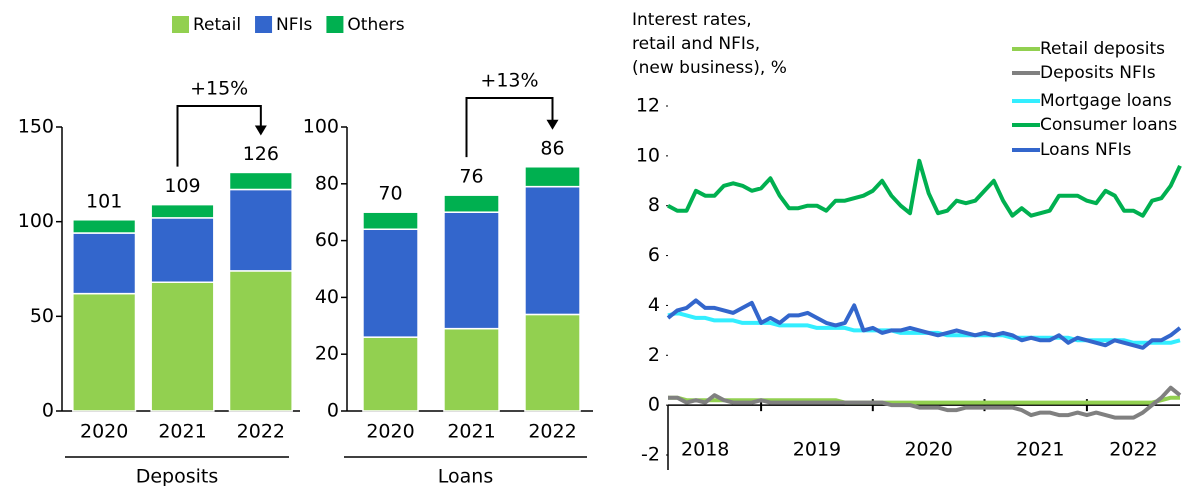  What do you see at coordinates (509, 81) in the screenshot?
I see `growth-annotation: +13%` at bounding box center [509, 81].